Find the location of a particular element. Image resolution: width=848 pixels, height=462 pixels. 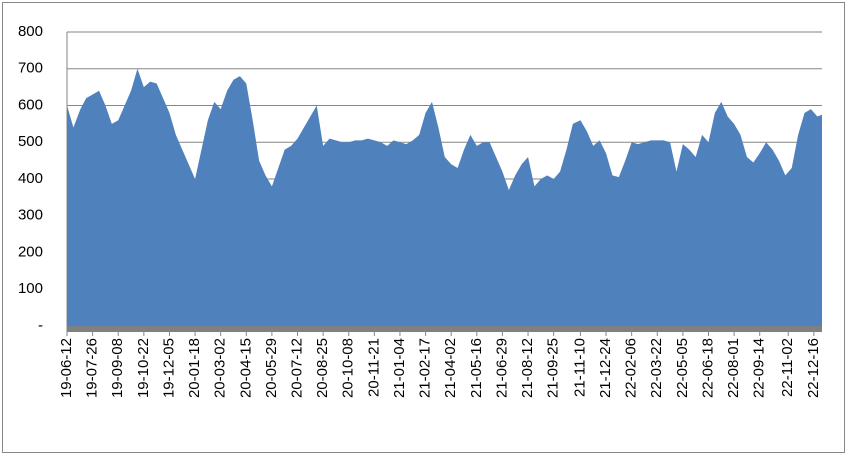

x-tick-label: 21-06-29 is located at coordinates (501, 368).